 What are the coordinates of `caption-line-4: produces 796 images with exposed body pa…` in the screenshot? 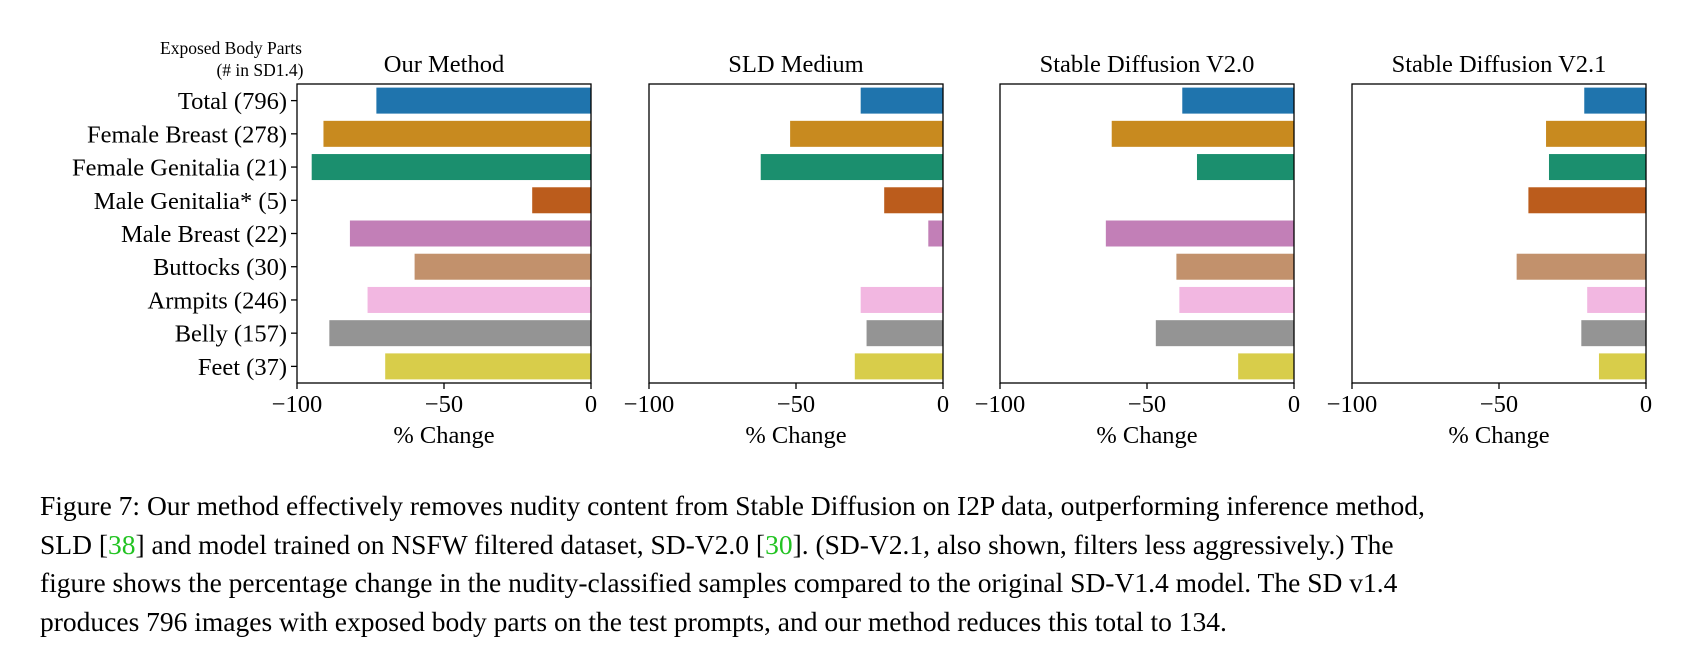 It's located at (633, 621).